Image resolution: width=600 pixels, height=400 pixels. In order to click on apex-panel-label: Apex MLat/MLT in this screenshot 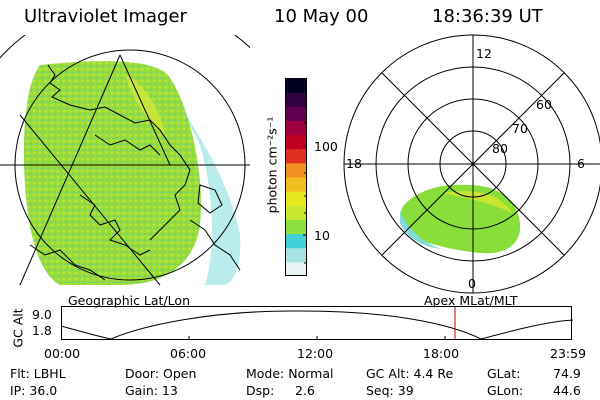, I will do `click(471, 300)`.